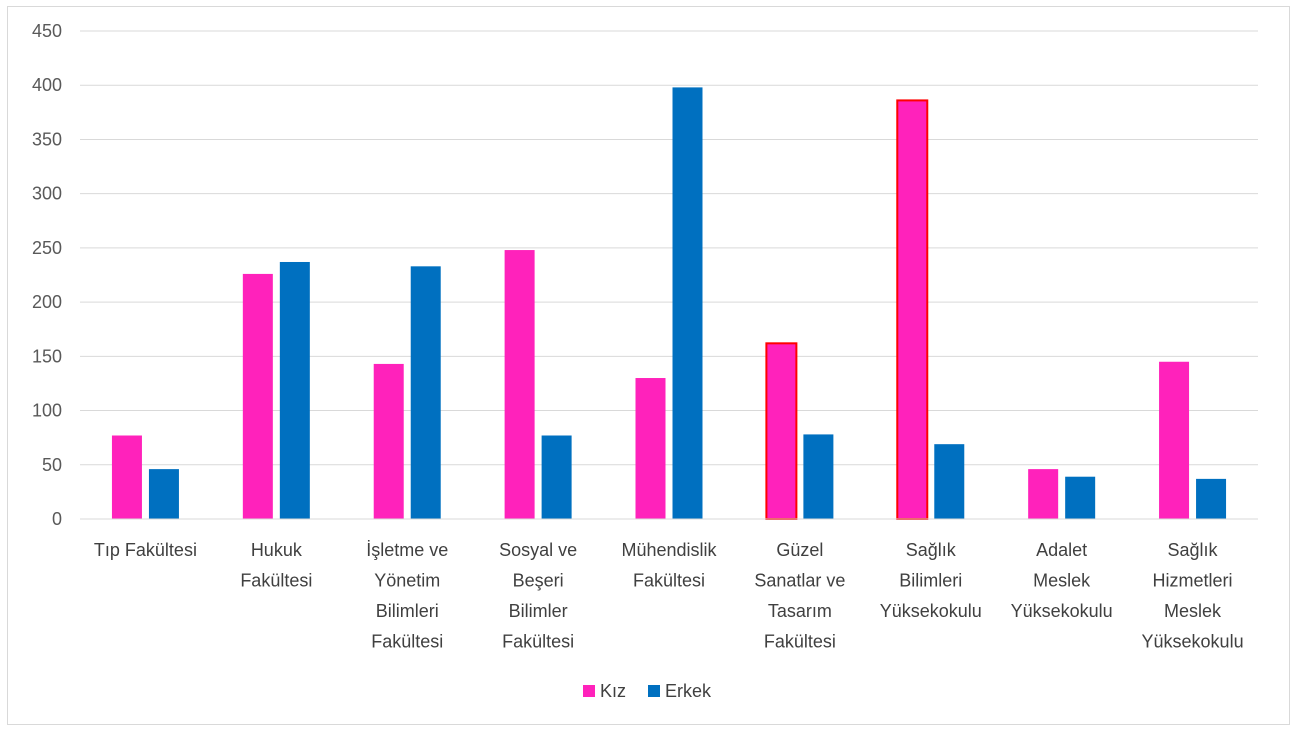  Describe the element at coordinates (47, 302) in the screenshot. I see `y-tick-label: 200` at that location.